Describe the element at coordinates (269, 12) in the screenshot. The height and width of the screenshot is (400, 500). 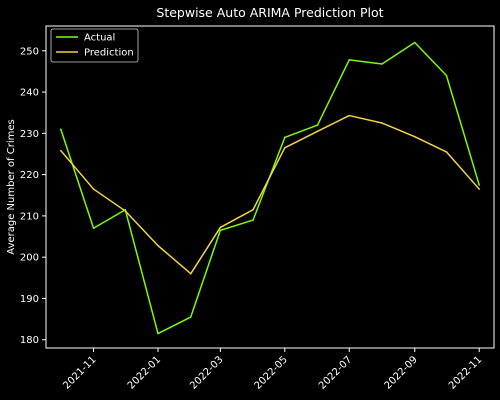
I see `chart-title: Stepwise Auto ARIMA Prediction Plot` at that location.